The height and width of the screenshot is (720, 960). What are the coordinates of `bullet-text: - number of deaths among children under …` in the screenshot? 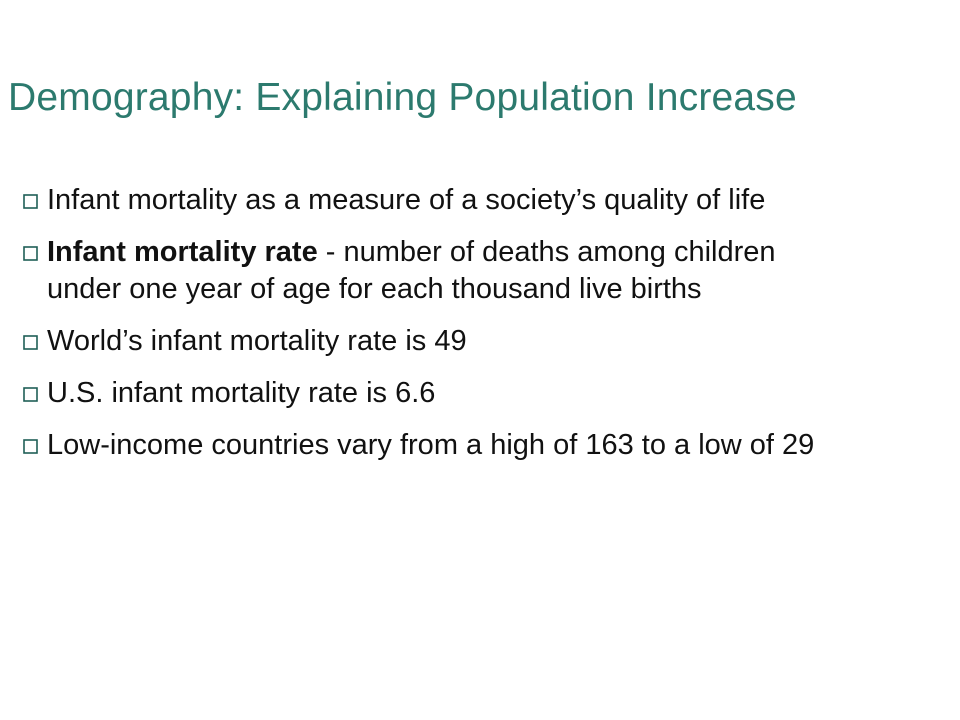 It's located at (411, 270).